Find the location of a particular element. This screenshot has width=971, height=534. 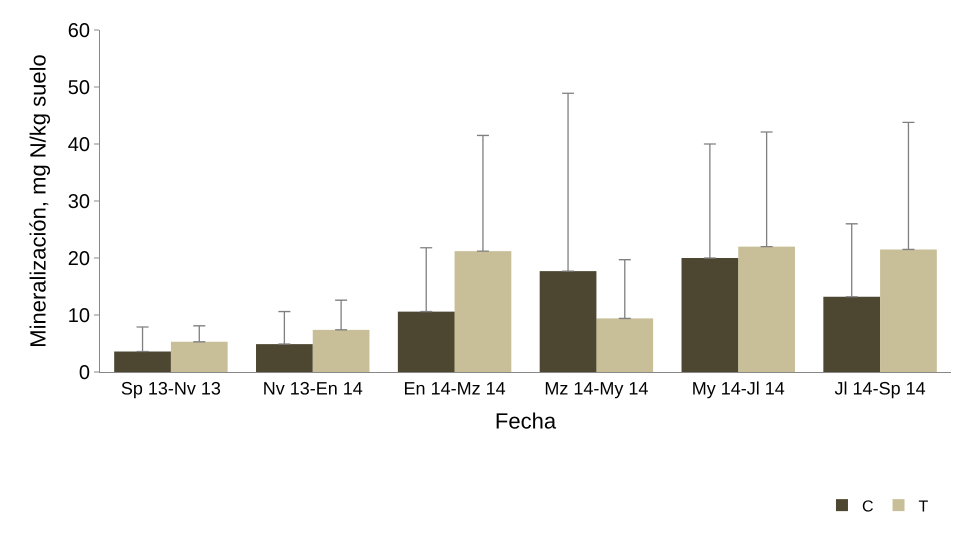

x-tick-label: Mz 14-My 14 is located at coordinates (596, 388).